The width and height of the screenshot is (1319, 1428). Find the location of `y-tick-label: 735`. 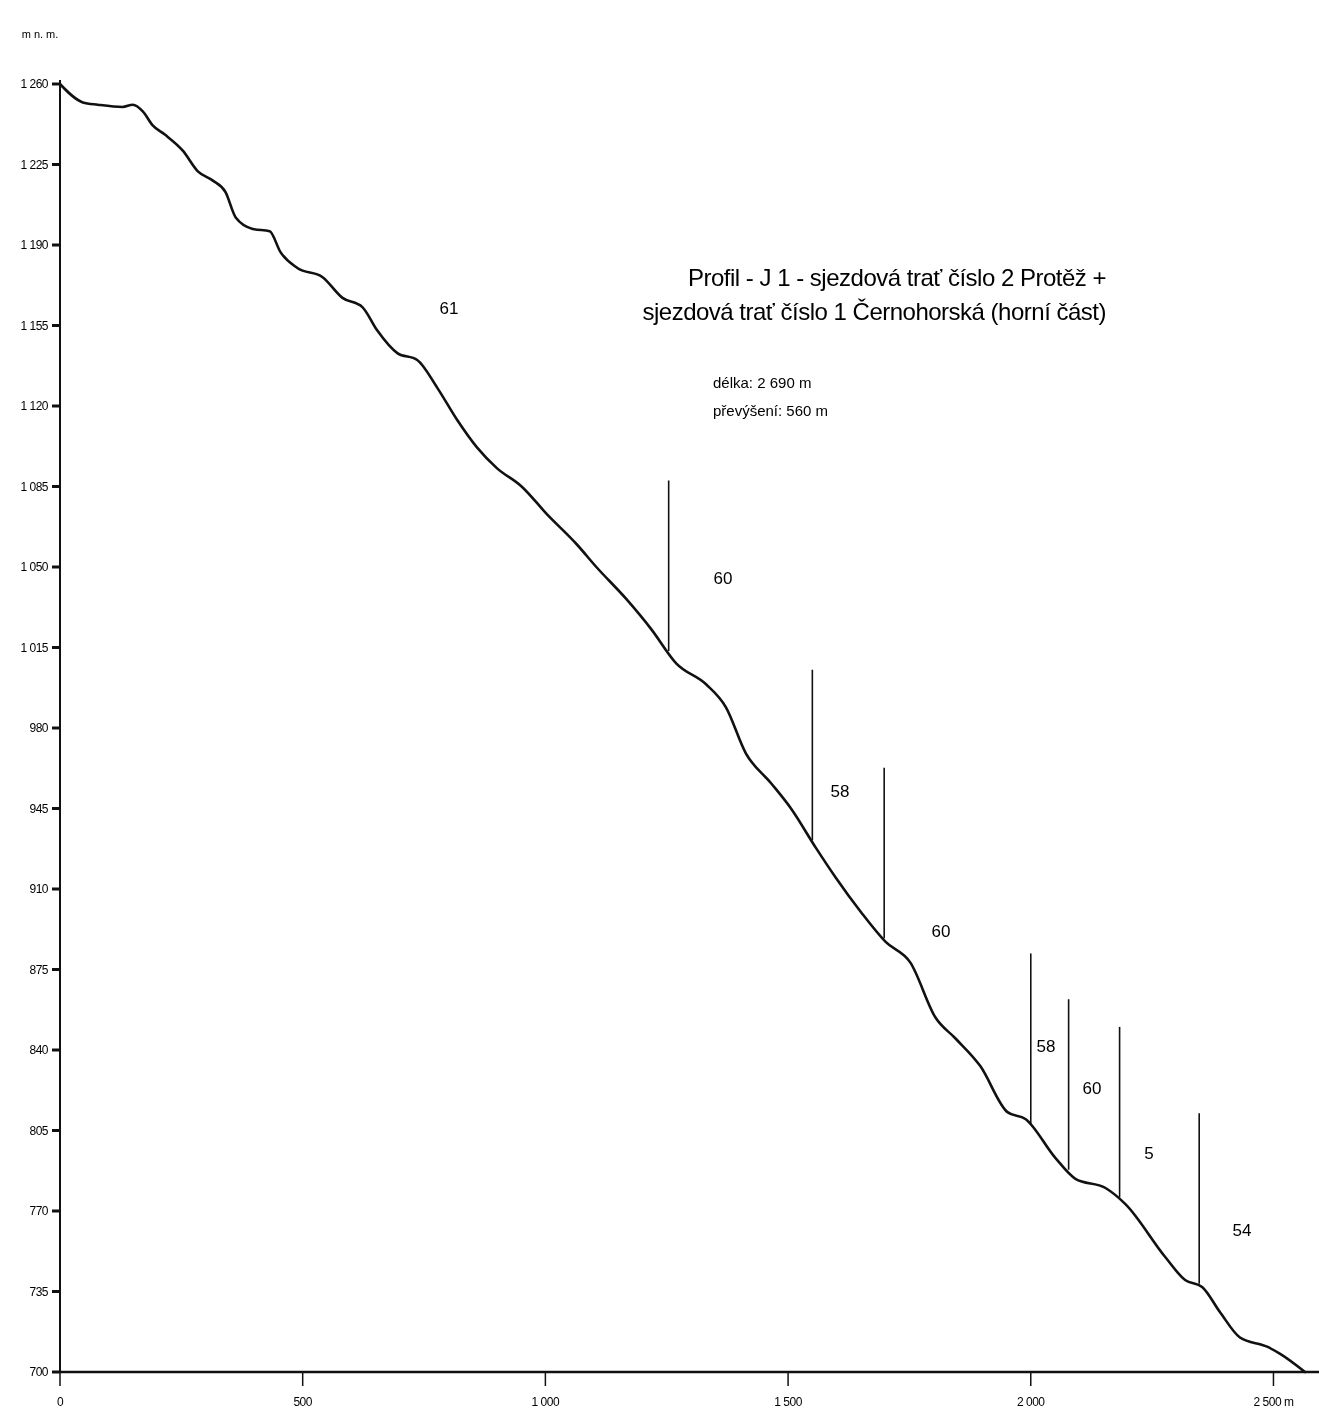

y-tick-label: 735 is located at coordinates (39, 1291).